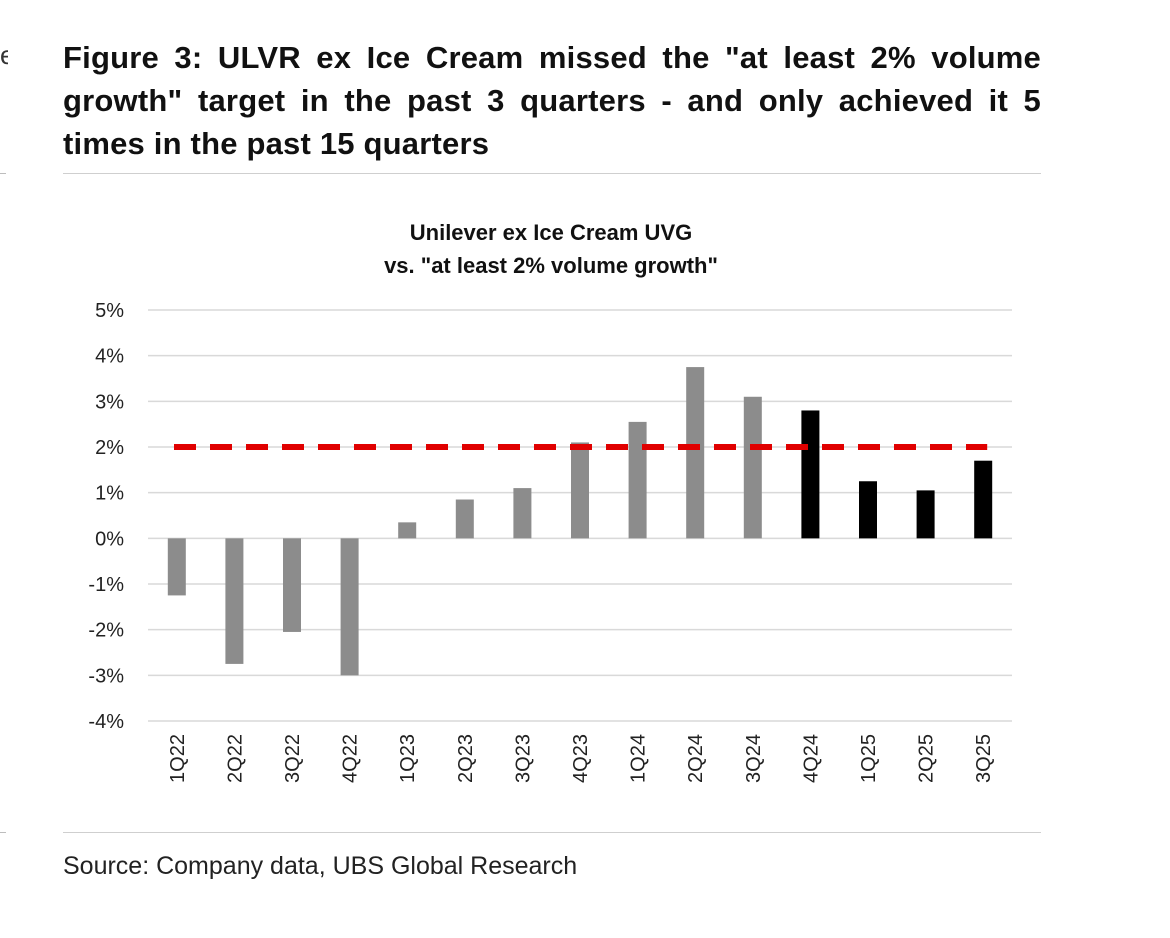  I want to click on bar-3q24, so click(752, 467).